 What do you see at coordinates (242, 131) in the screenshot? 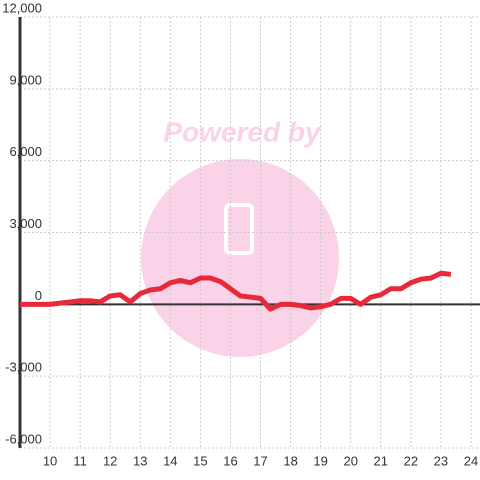
I see `watermark-text: Powered by` at bounding box center [242, 131].